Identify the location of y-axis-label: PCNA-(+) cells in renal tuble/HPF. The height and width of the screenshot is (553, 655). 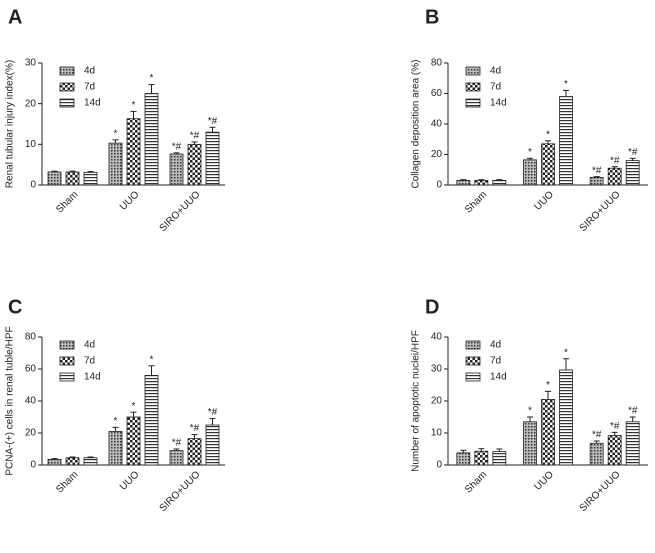
(10, 400).